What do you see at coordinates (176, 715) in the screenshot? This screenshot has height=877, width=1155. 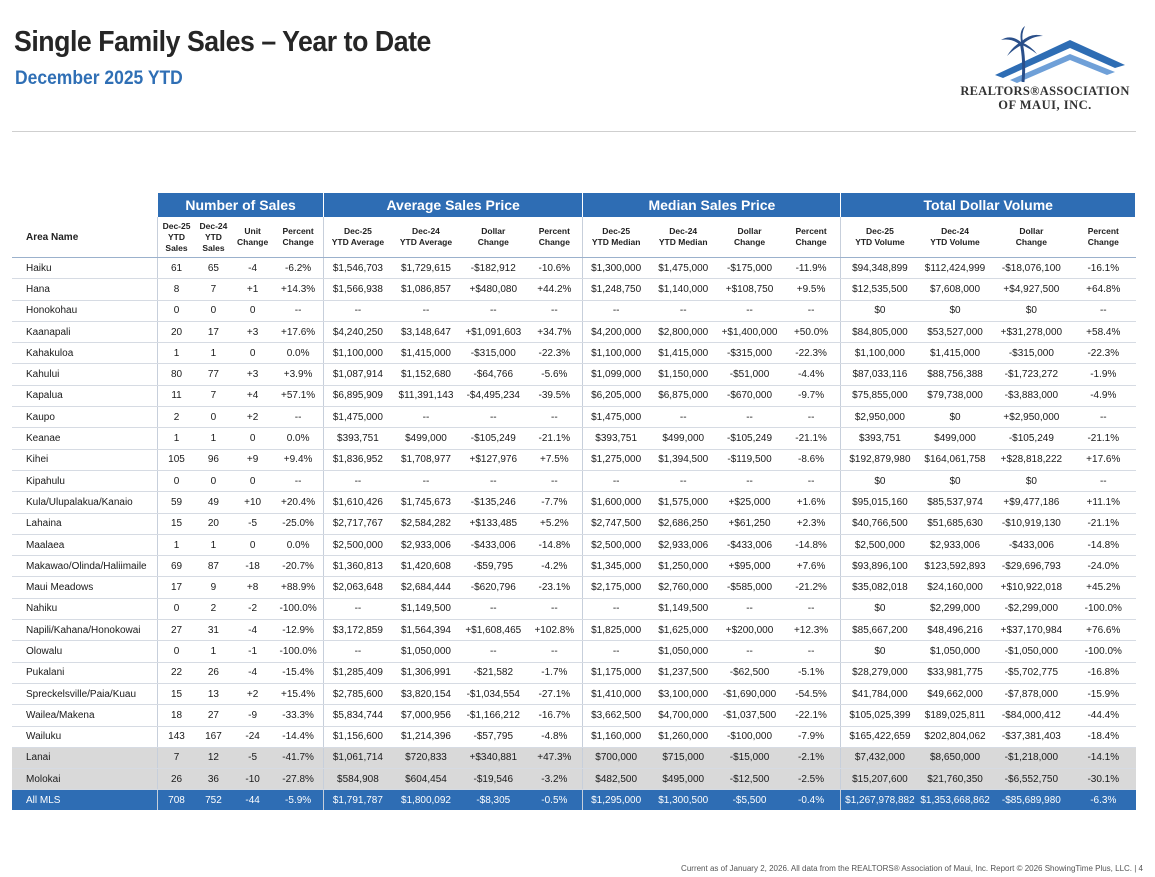 I see `table-cell: 18` at bounding box center [176, 715].